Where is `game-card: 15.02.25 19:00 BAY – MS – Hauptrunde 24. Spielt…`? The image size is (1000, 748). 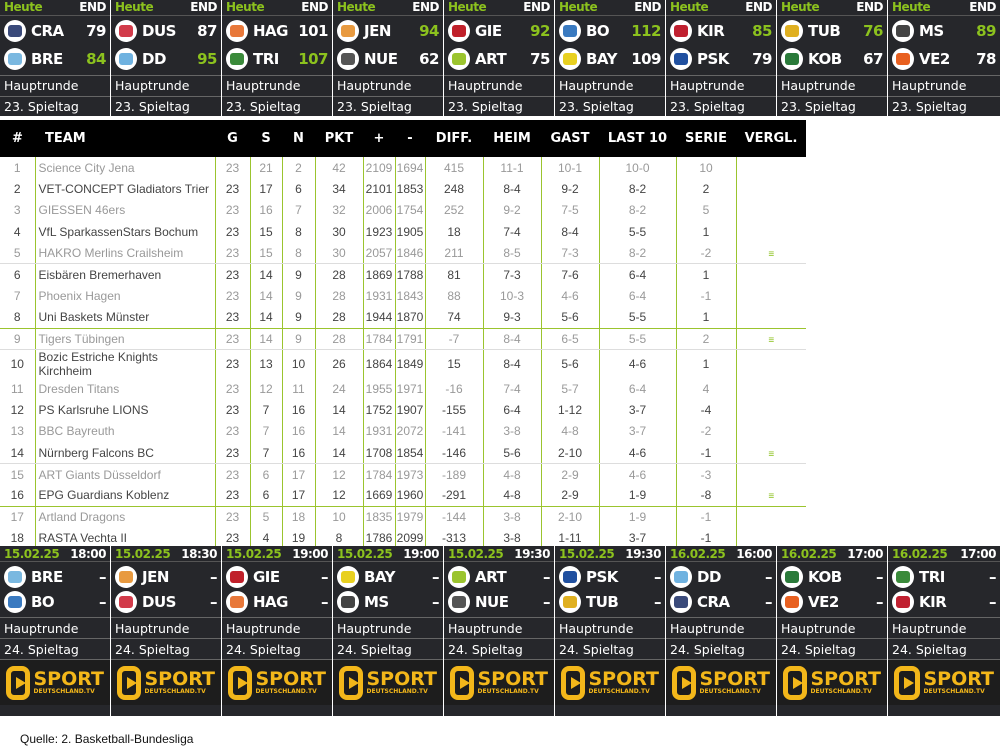
game-card: 15.02.25 19:00 BAY – MS – Hauptrunde 24. Spielt… is located at coordinates (388, 631).